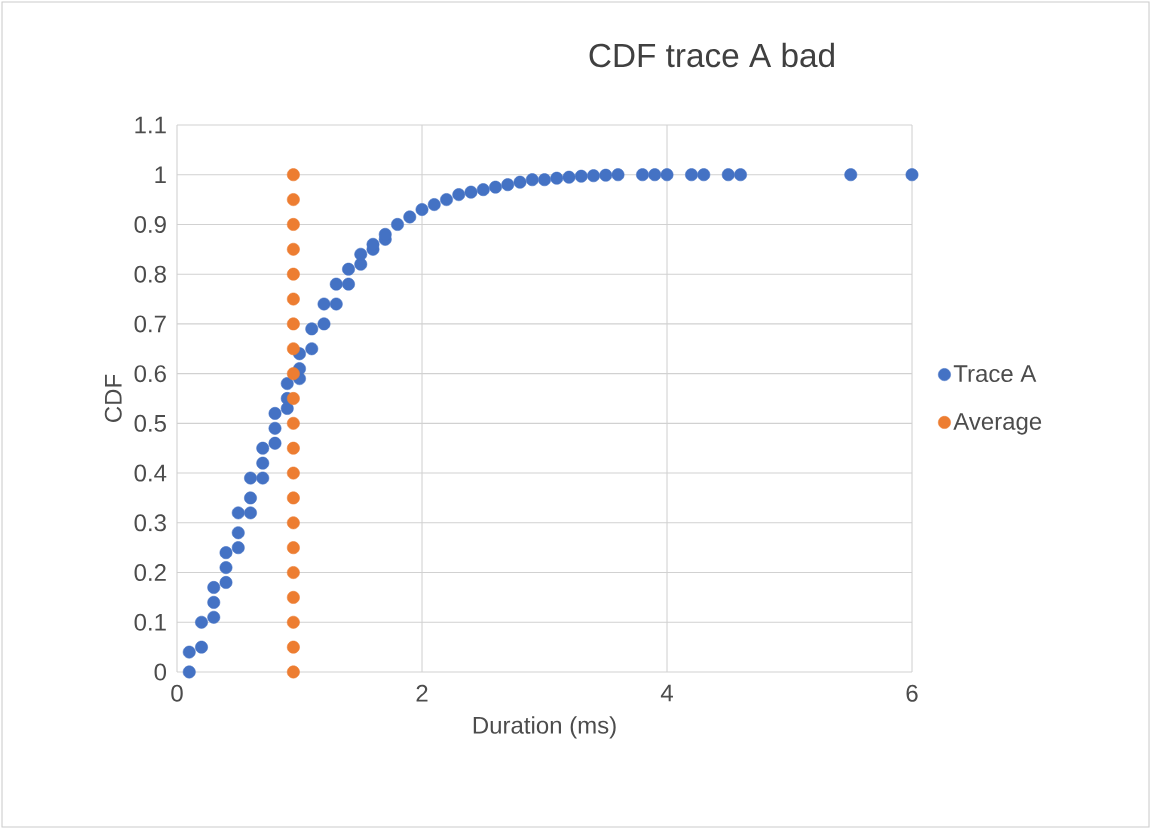  What do you see at coordinates (150, 324) in the screenshot?
I see `y-tick-label: 0.7` at bounding box center [150, 324].